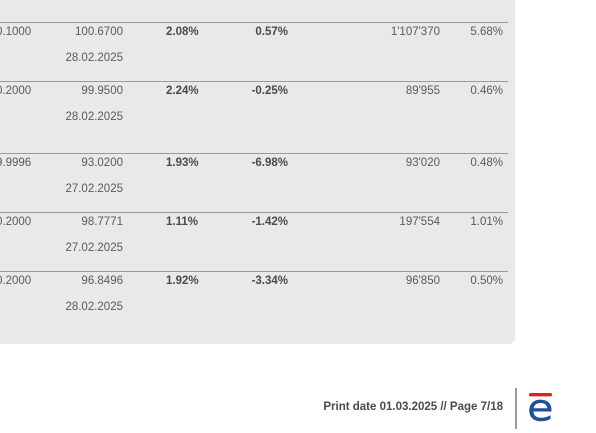 The image size is (596, 433). I want to click on yield-cell: 1.11%, so click(182, 222).